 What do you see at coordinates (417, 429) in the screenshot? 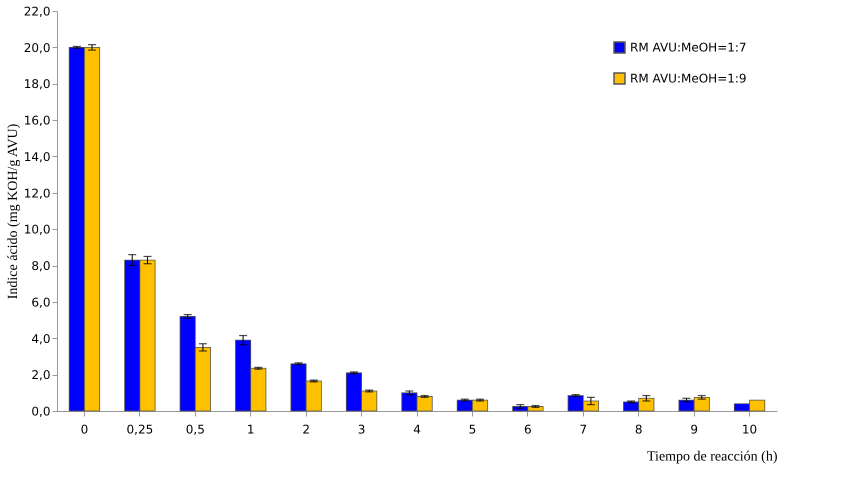
I see `x-tick-label: 4` at bounding box center [417, 429].